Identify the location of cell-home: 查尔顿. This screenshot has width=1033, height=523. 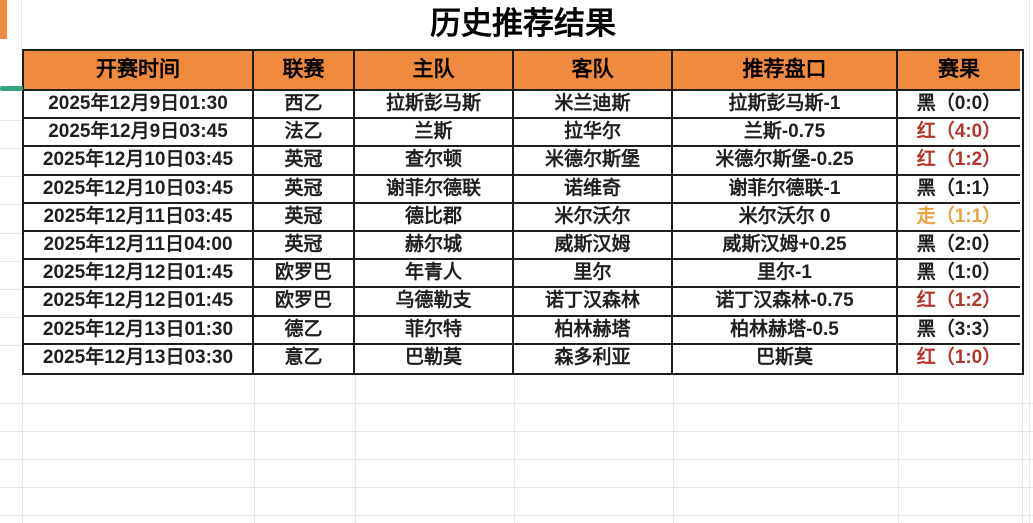
(434, 161).